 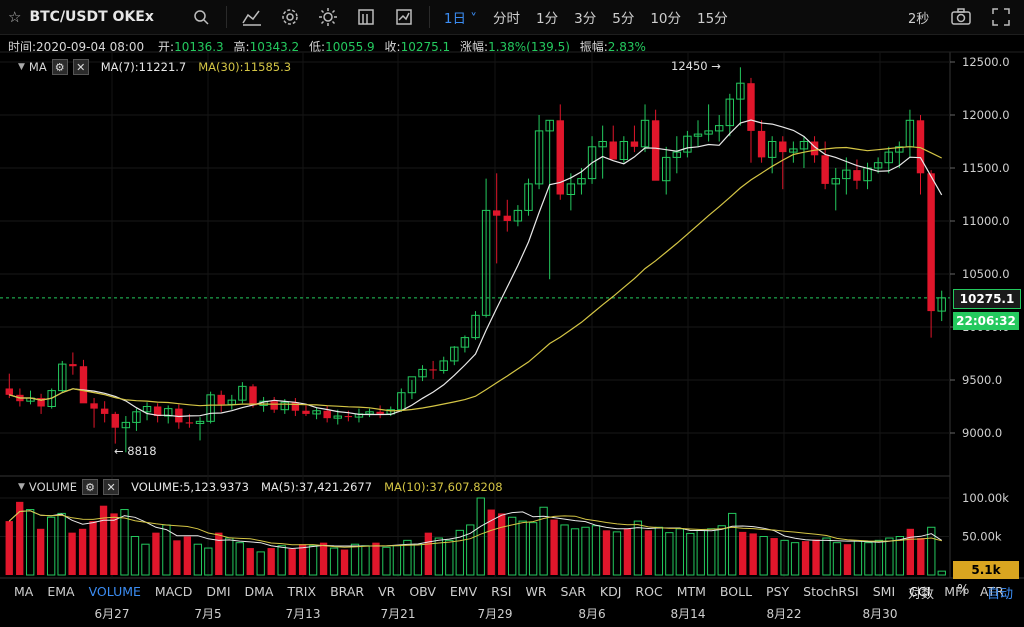 I want to click on indicator-tab-wr: WR, so click(x=536, y=591).